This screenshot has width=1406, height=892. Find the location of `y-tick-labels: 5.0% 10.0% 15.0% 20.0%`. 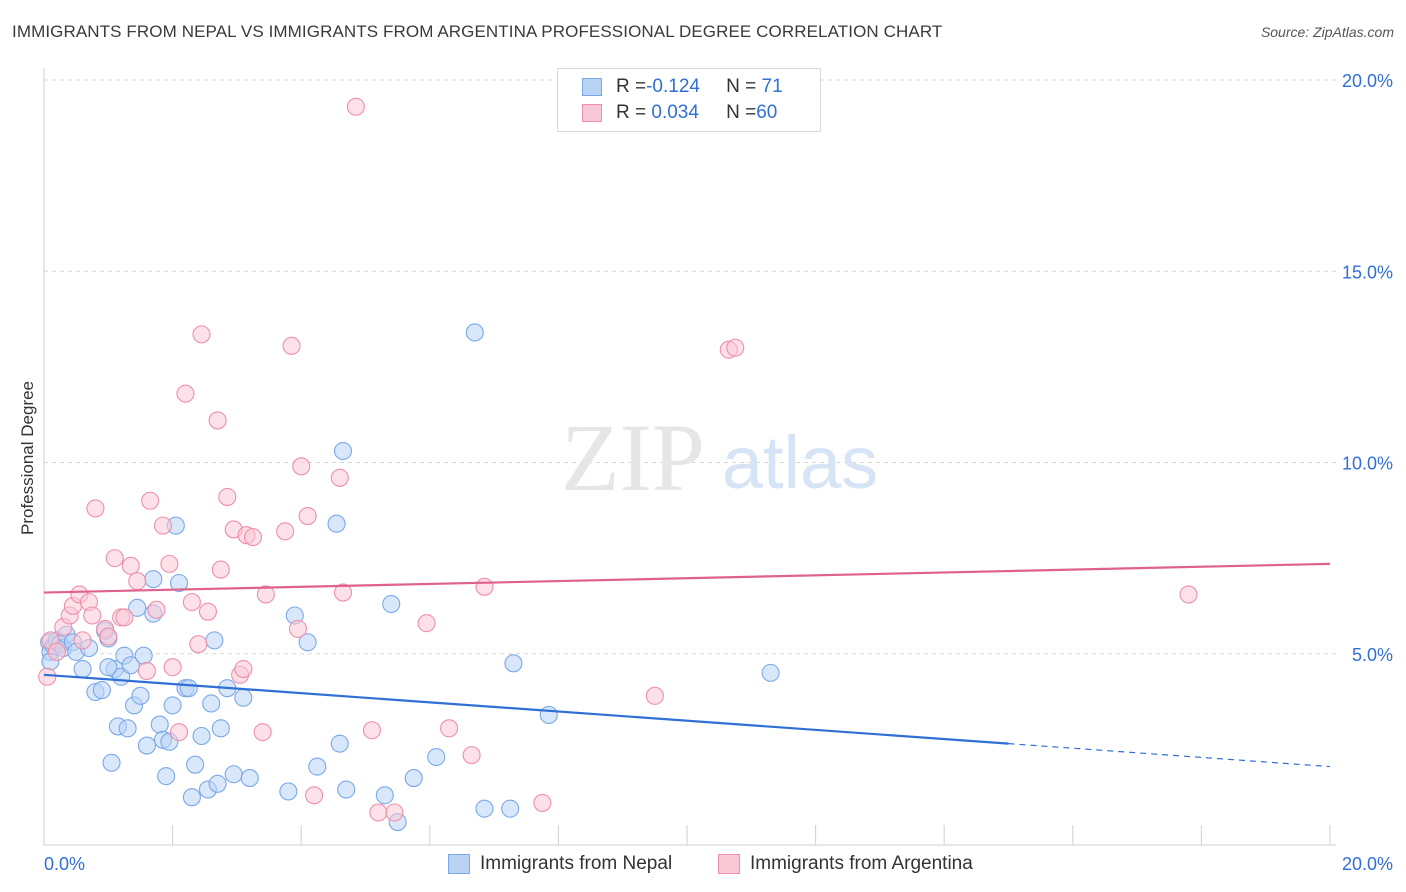

y-tick-labels: 5.0% 10.0% 15.0% 20.0% is located at coordinates (1367, 368).